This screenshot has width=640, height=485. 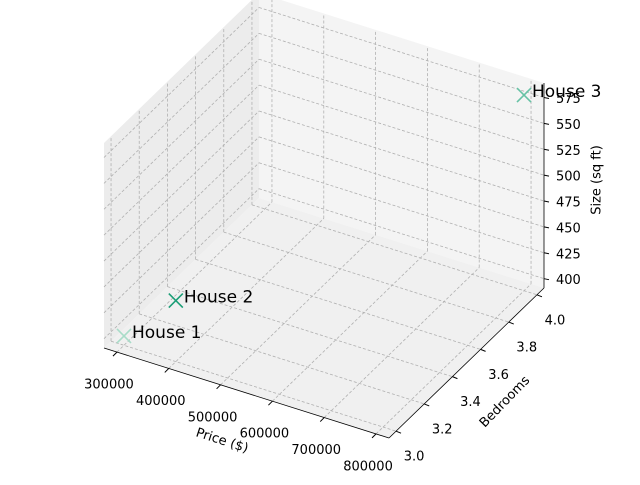 I want to click on z-tick-label: 575, so click(x=568, y=99).